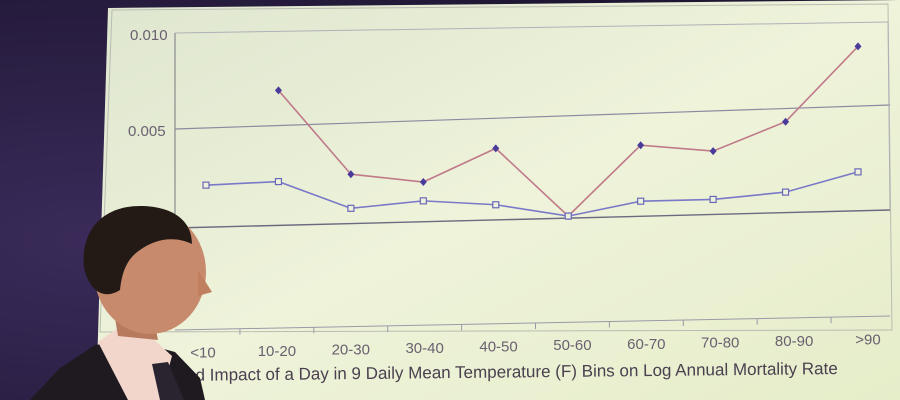 This screenshot has height=400, width=900. Describe the element at coordinates (149, 35) in the screenshot. I see `y-tick-label: 0.010` at that location.